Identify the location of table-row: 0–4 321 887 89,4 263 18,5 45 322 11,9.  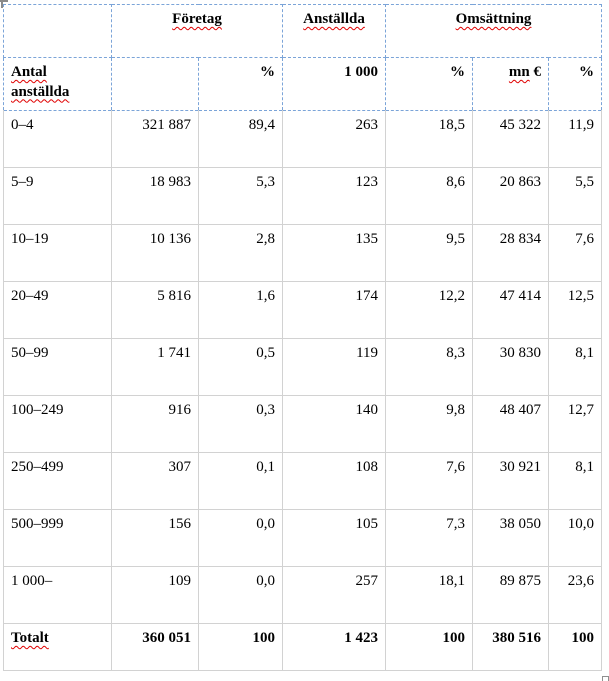
(303, 139).